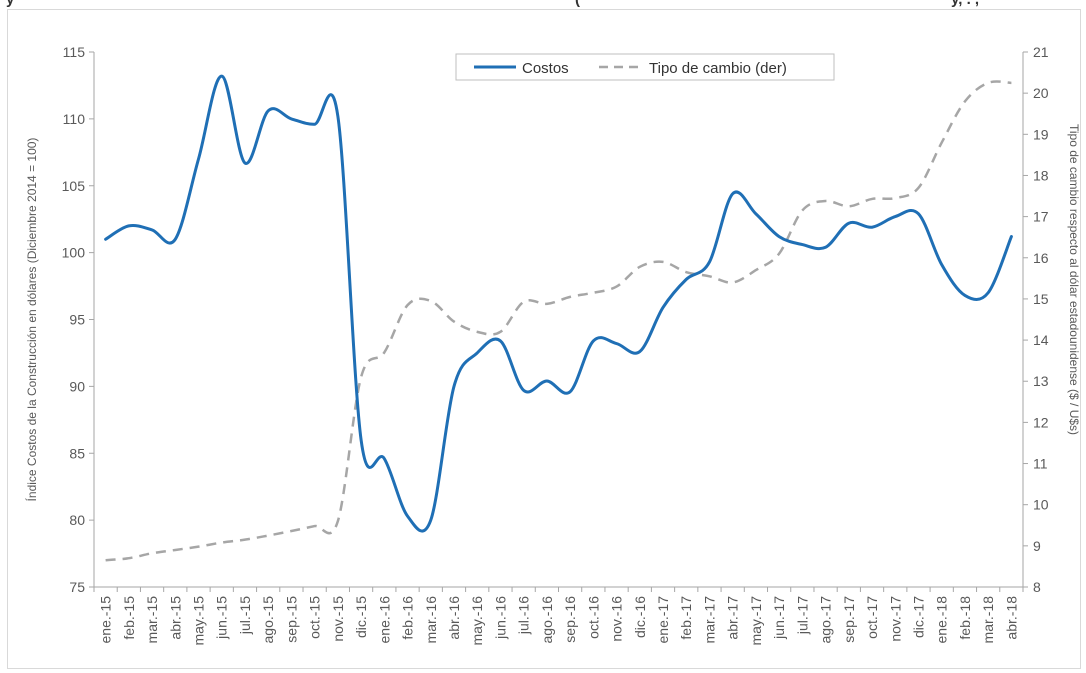  What do you see at coordinates (77, 587) in the screenshot?
I see `left-tick-label: 75` at bounding box center [77, 587].